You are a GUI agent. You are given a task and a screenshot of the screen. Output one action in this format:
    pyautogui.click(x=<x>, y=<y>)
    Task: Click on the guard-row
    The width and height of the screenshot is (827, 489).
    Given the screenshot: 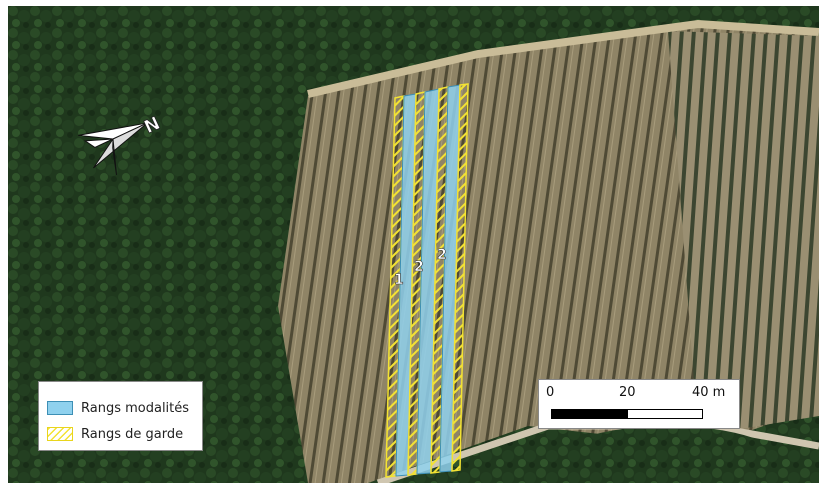 What is the action you would take?
    pyautogui.click(x=460, y=277)
    